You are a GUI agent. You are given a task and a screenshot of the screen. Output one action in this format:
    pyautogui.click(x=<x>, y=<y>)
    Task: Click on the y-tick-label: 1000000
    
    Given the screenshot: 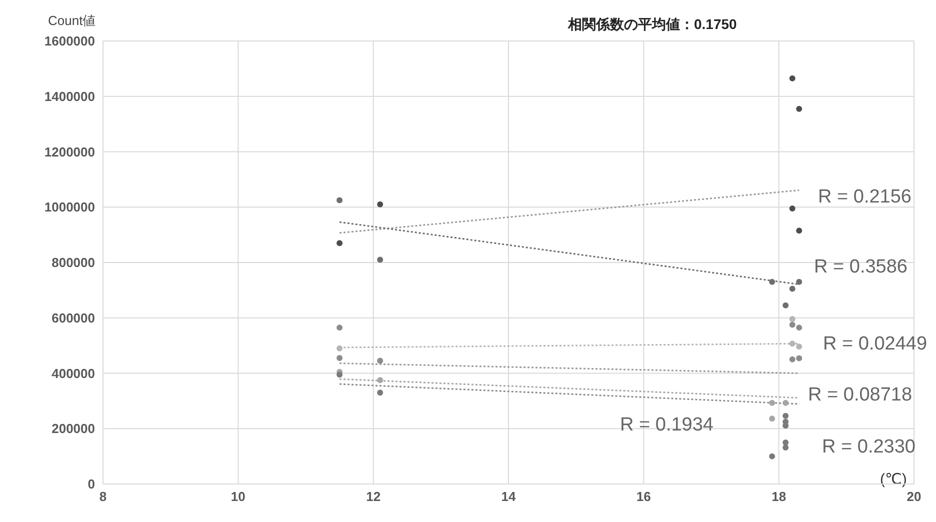 What is the action you would take?
    pyautogui.click(x=69, y=207)
    